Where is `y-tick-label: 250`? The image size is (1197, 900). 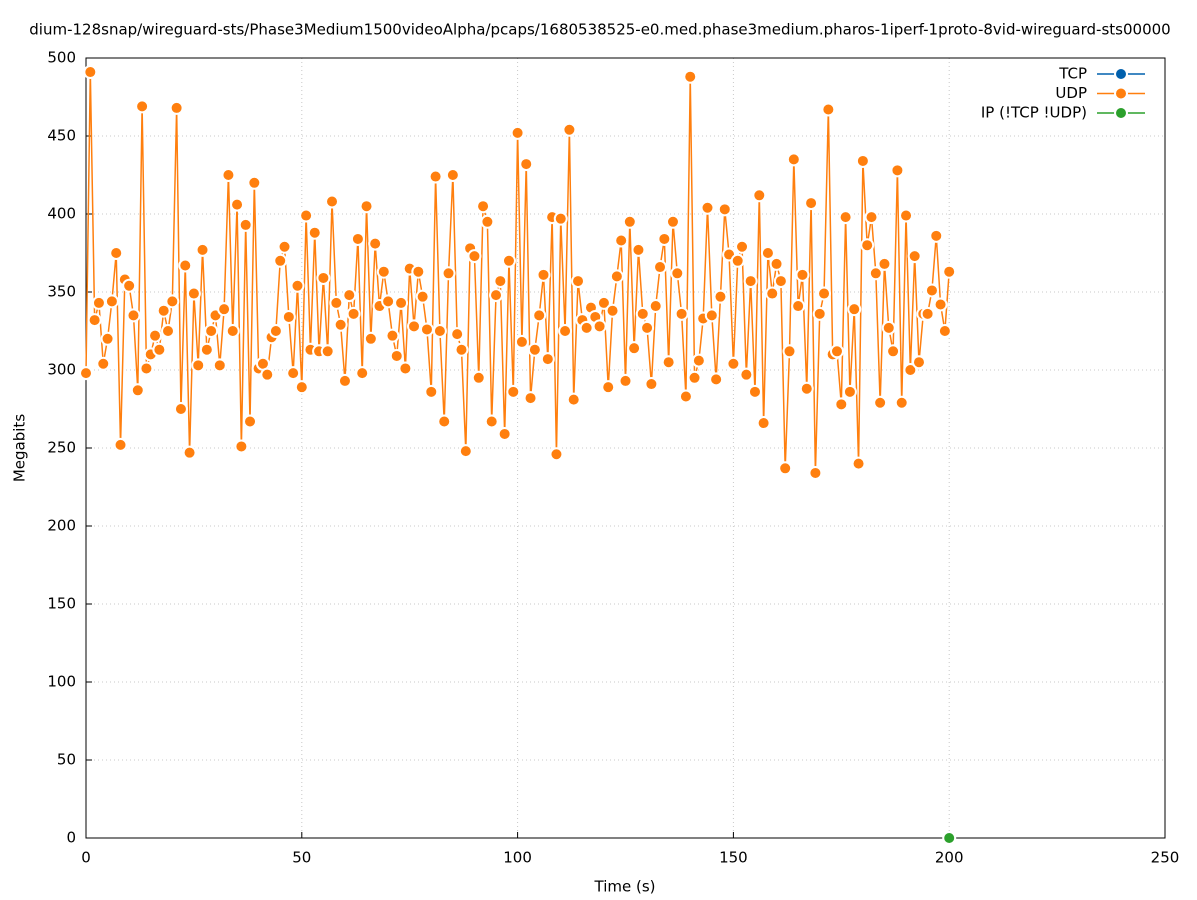
y-tick-label: 250 is located at coordinates (61, 448).